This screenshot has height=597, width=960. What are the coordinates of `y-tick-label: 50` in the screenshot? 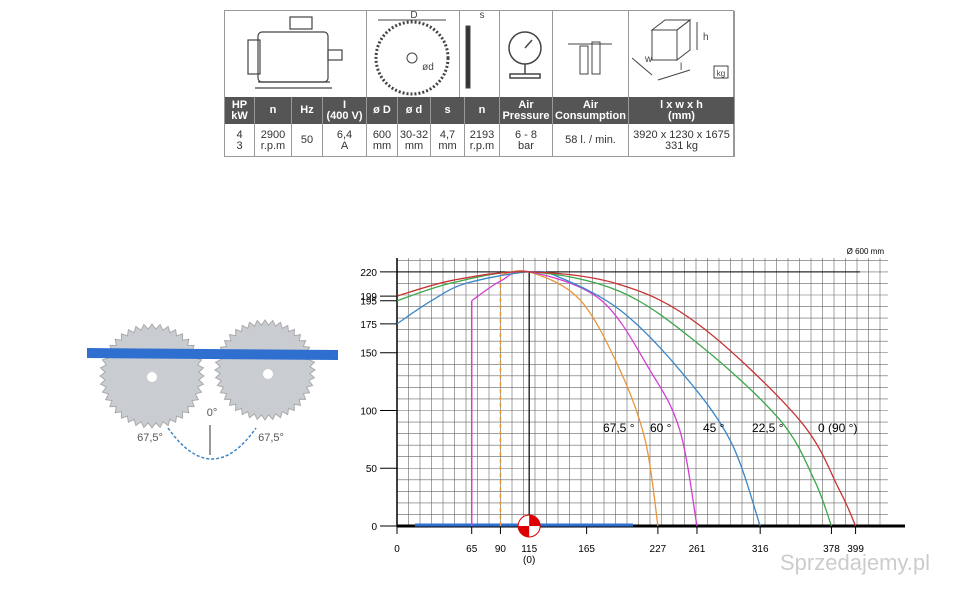 It's located at (372, 469).